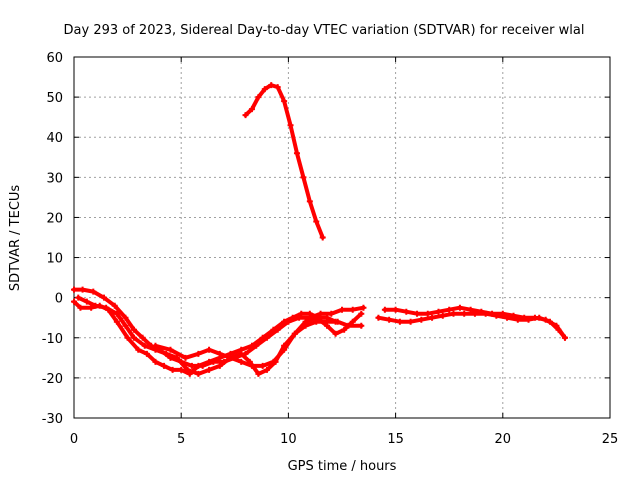  Describe the element at coordinates (52, 419) in the screenshot. I see `y-tick-label: -30` at that location.